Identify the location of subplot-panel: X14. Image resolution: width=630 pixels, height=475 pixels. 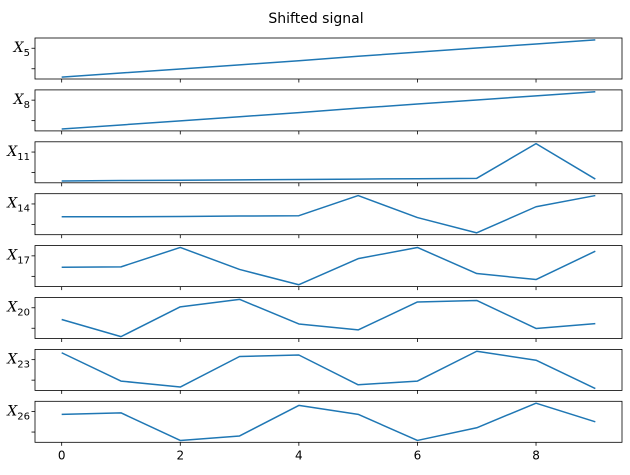
(314, 216).